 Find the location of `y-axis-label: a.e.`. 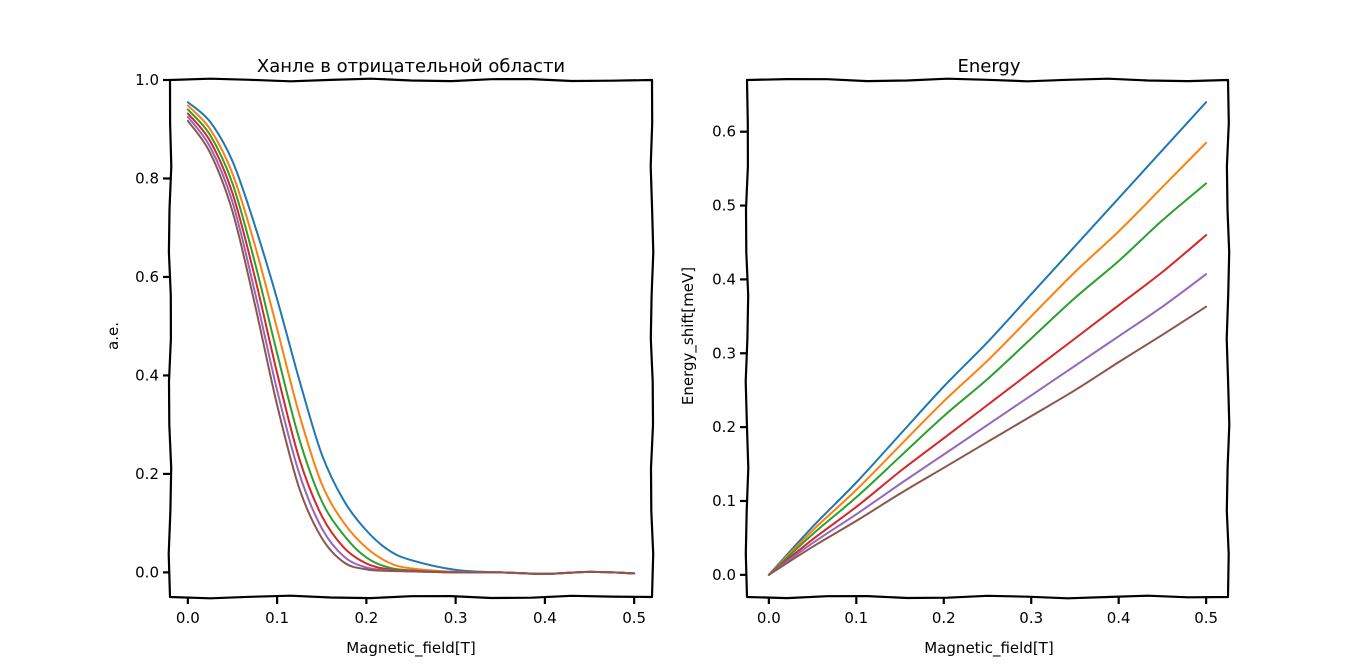

y-axis-label: a.e. is located at coordinates (113, 336).